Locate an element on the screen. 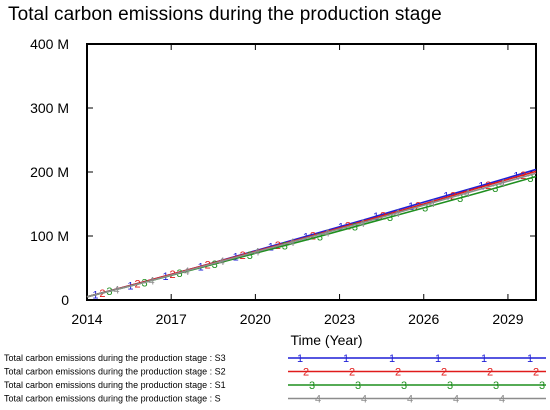 This screenshot has width=550, height=410. series-marker-1: 1 is located at coordinates (95, 296).